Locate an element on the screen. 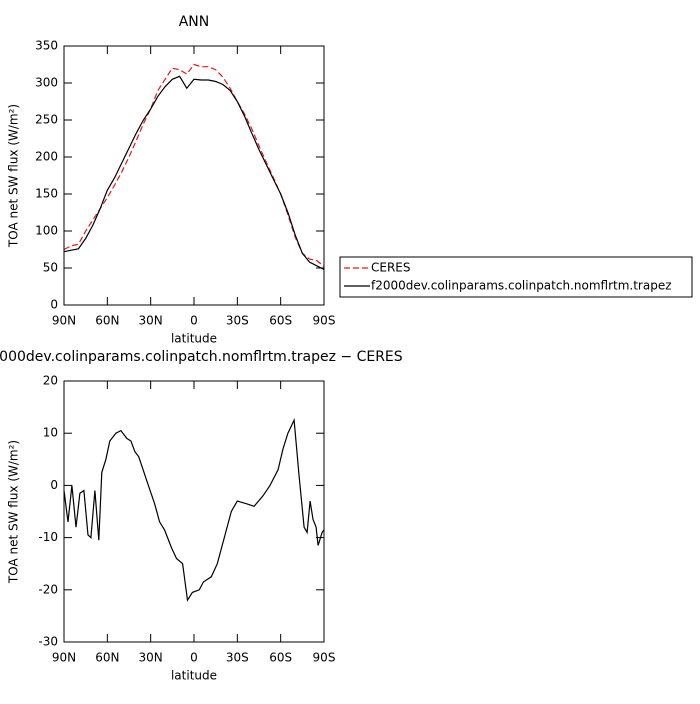 This screenshot has height=704, width=700. legend-box is located at coordinates (516, 277).